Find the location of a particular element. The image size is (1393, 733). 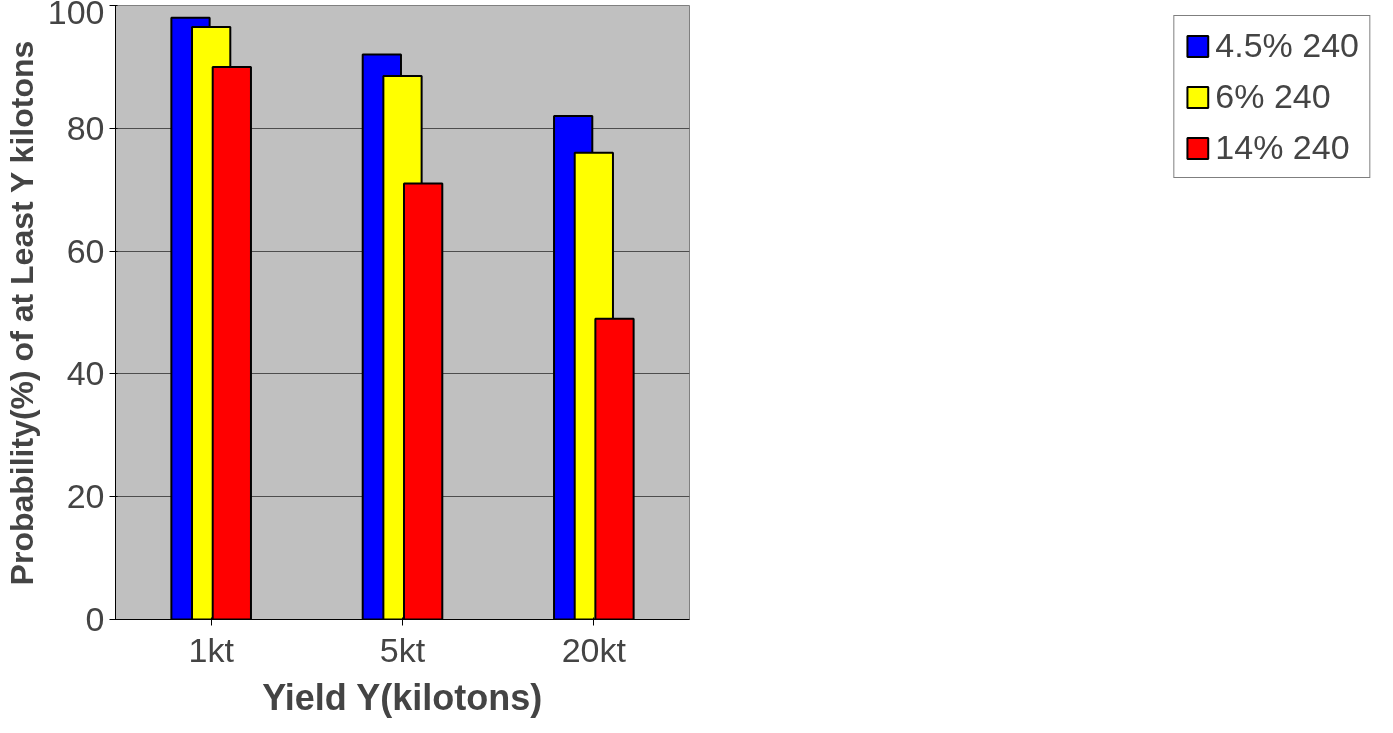

x-axis-title: Yield Y(kilotons) is located at coordinates (402, 697).